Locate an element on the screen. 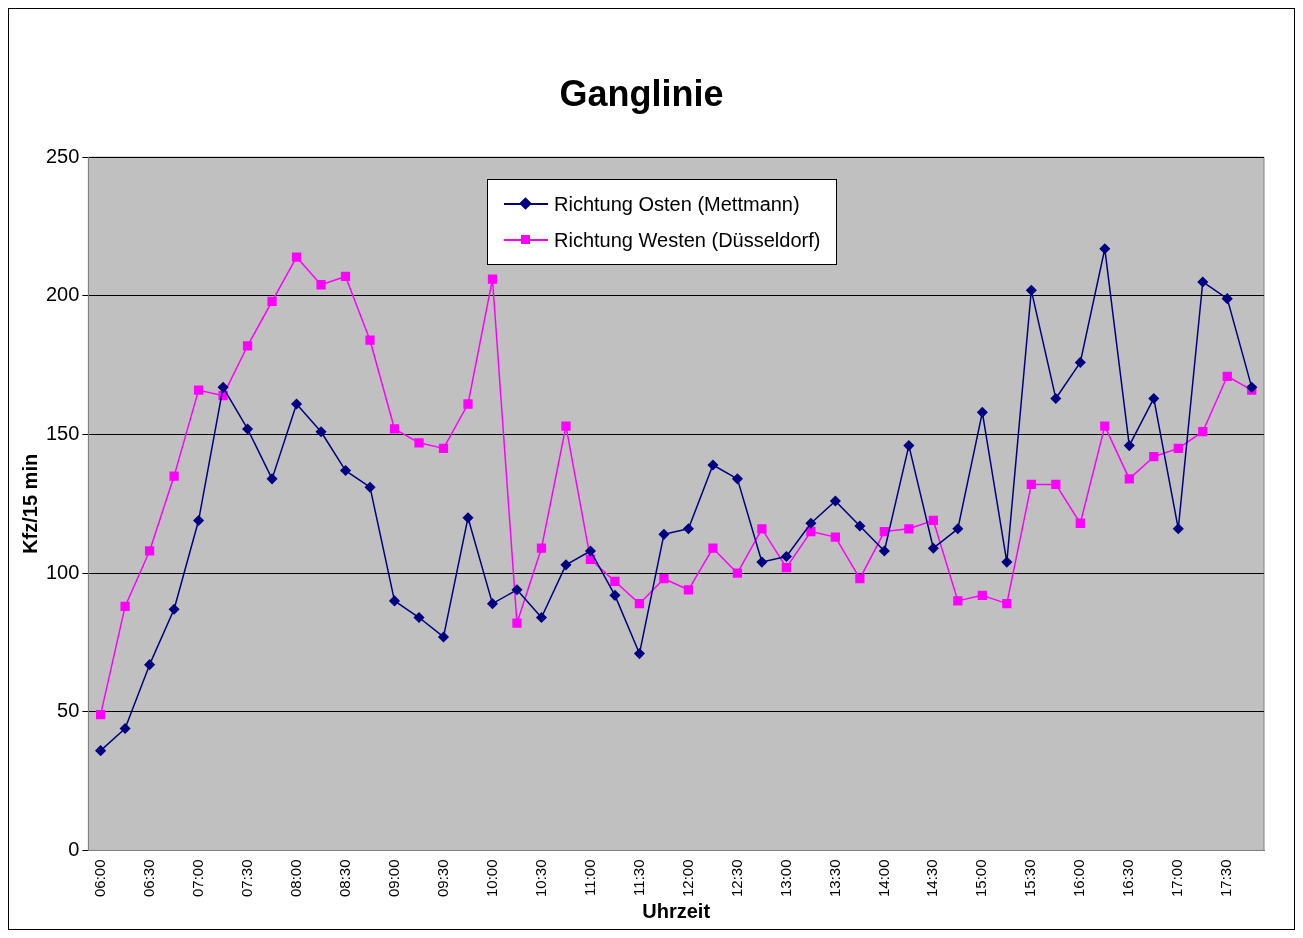 The image size is (1303, 938). x-tick-label: 10:00 is located at coordinates (491, 878).